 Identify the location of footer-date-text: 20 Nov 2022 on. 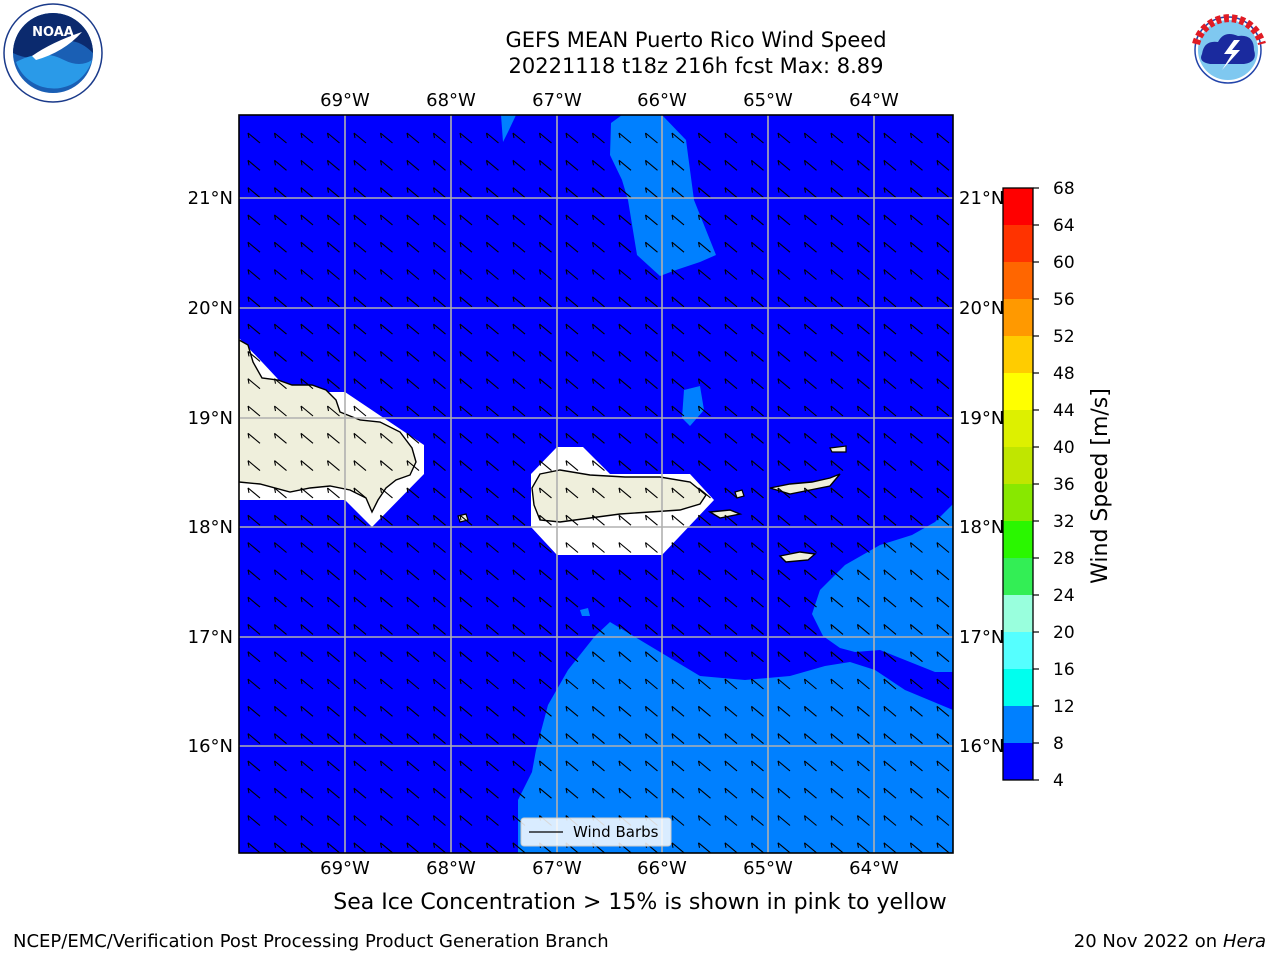
(1145, 941).